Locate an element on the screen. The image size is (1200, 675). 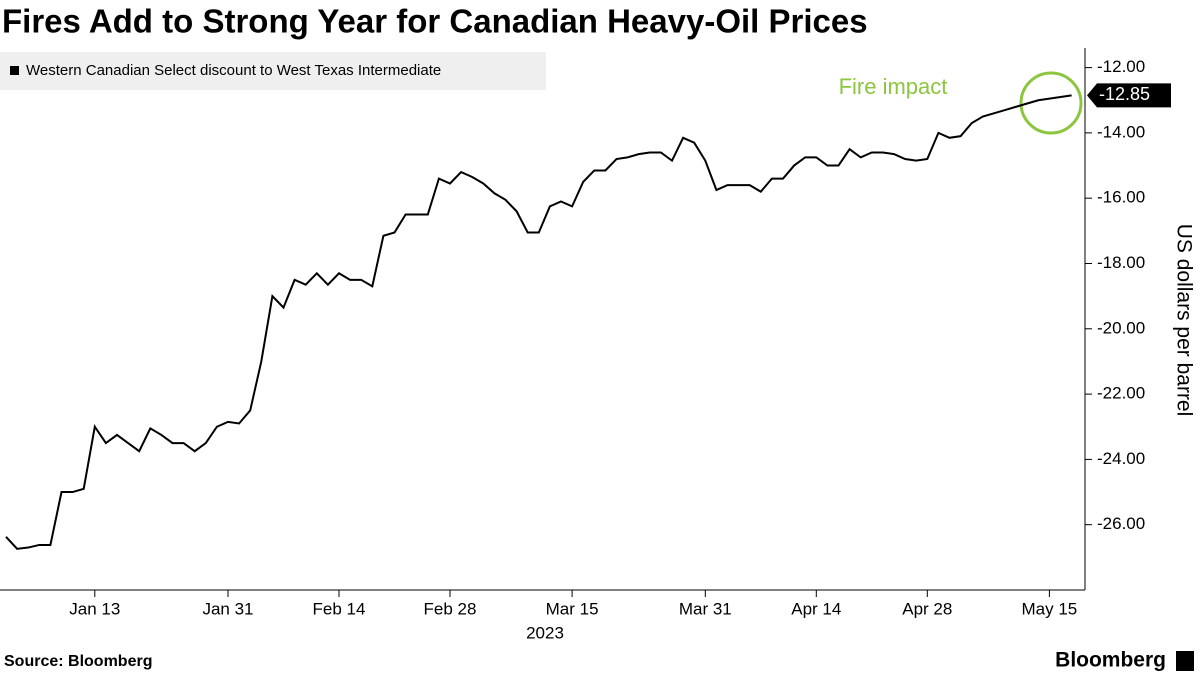
x-tick-label: Mar 31 is located at coordinates (705, 608).